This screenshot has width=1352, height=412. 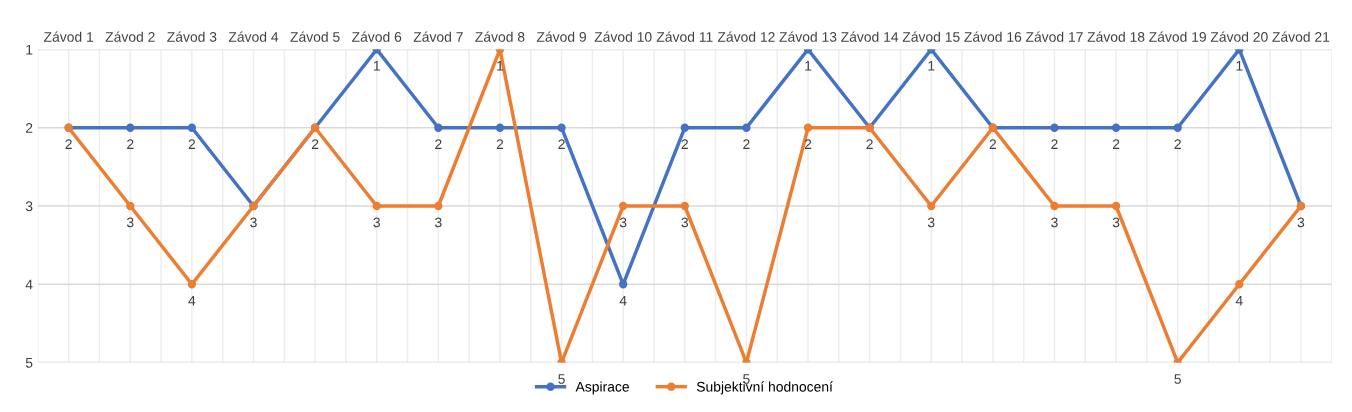 I want to click on x-tick-label: Závod 8, so click(x=500, y=36).